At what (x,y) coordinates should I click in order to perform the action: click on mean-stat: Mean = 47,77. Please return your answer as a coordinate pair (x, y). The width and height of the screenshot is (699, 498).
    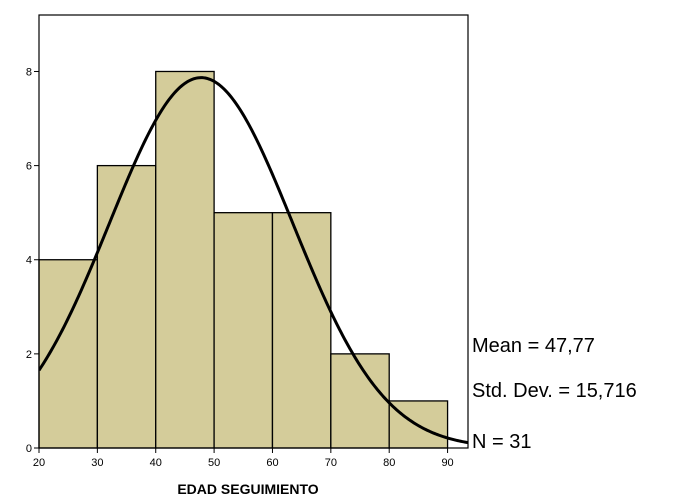
    Looking at the image, I should click on (533, 346).